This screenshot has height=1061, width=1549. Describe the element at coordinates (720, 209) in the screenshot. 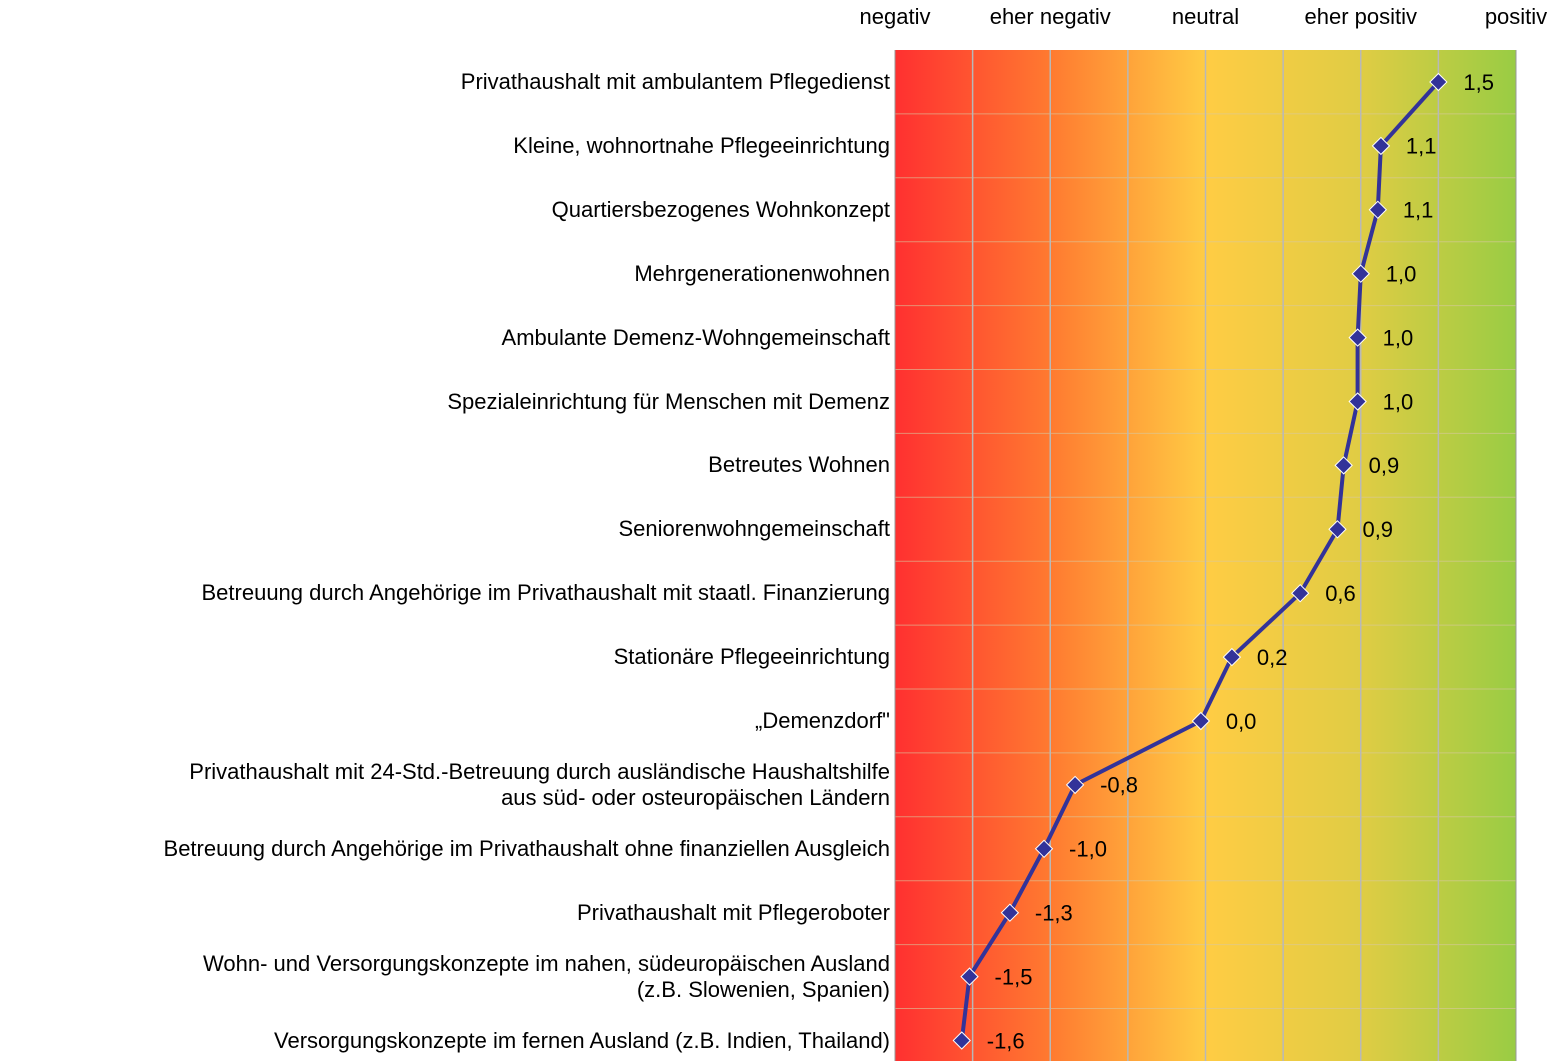

I see `y-tick-label: Quartiersbezogenes Wohnkonzept` at that location.